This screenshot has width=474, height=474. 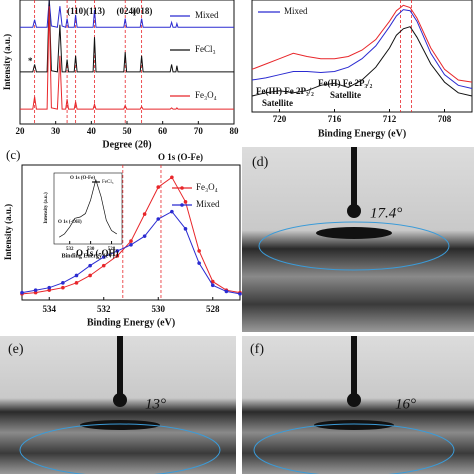 I want to click on x-tick-label: 716, so click(x=335, y=119).